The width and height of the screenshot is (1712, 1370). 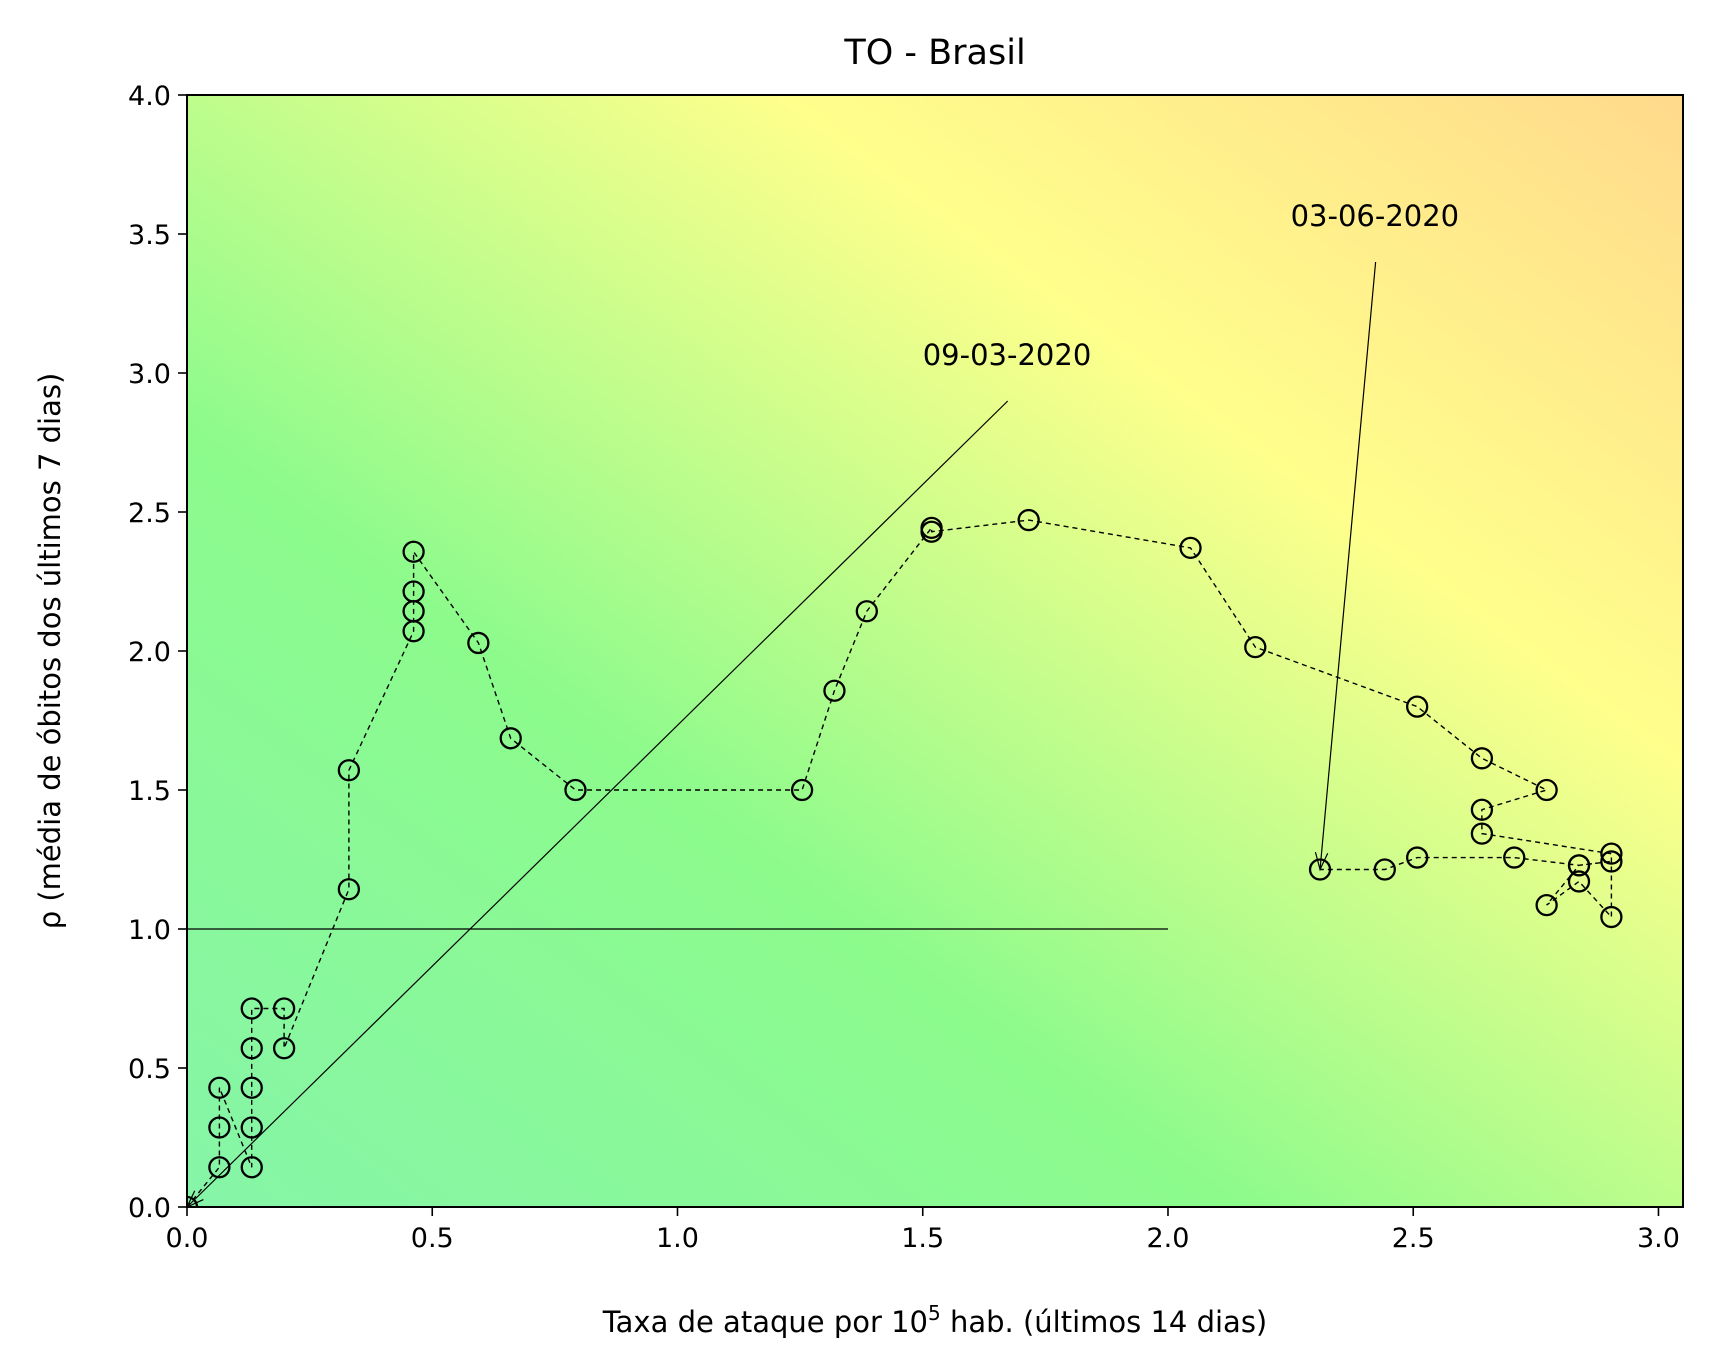 What do you see at coordinates (1375, 216) in the screenshot?
I see `annotation-label: 03-06-2020` at bounding box center [1375, 216].